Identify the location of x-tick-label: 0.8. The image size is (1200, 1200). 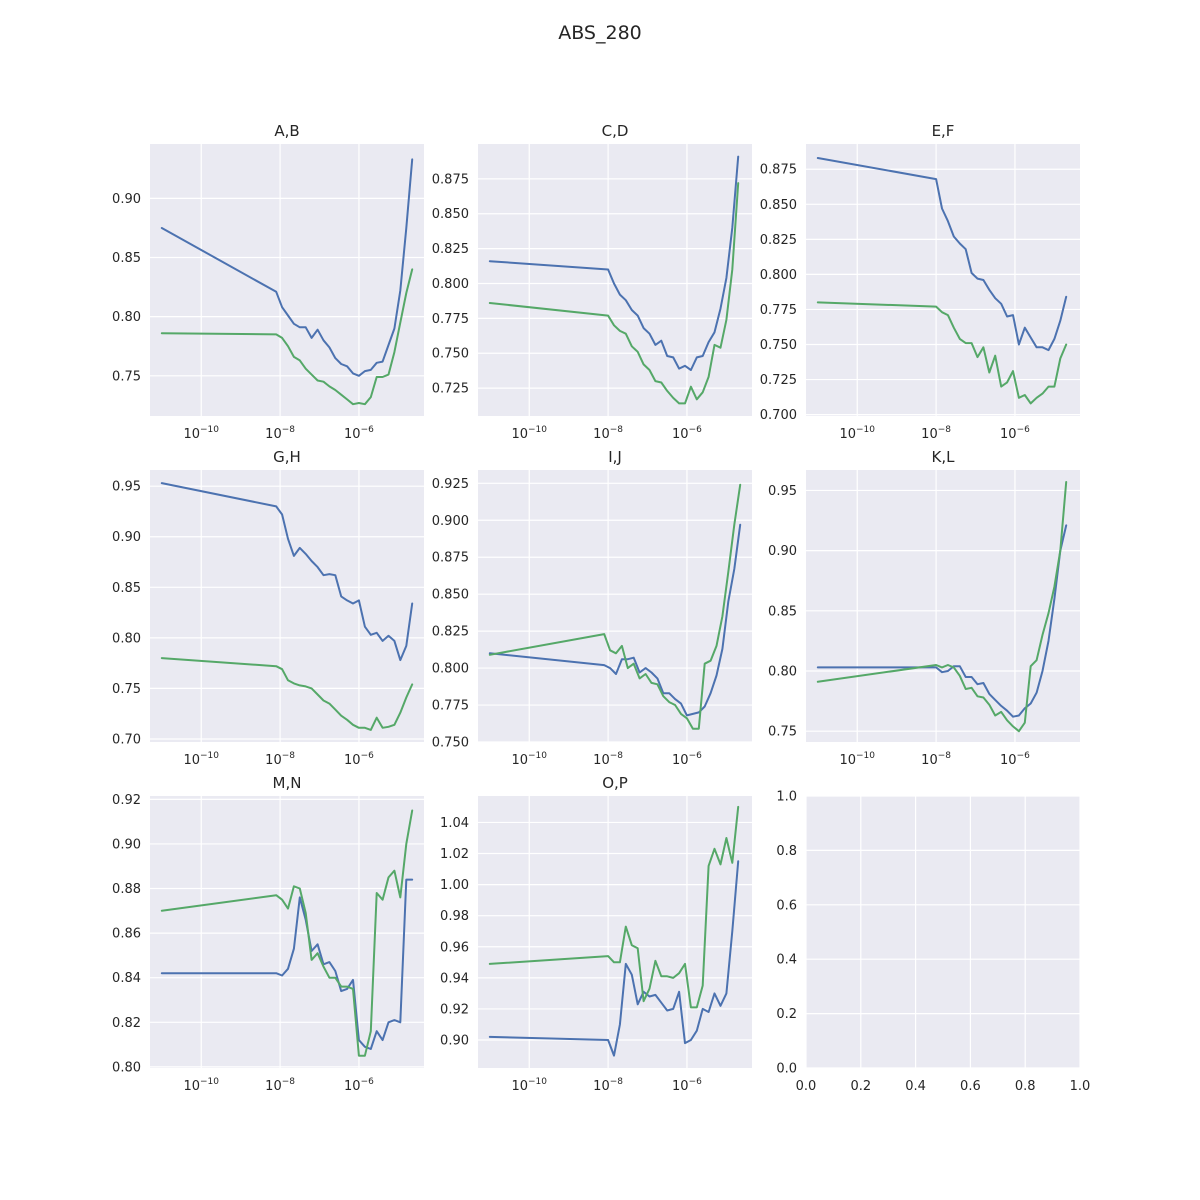
(1025, 1086).